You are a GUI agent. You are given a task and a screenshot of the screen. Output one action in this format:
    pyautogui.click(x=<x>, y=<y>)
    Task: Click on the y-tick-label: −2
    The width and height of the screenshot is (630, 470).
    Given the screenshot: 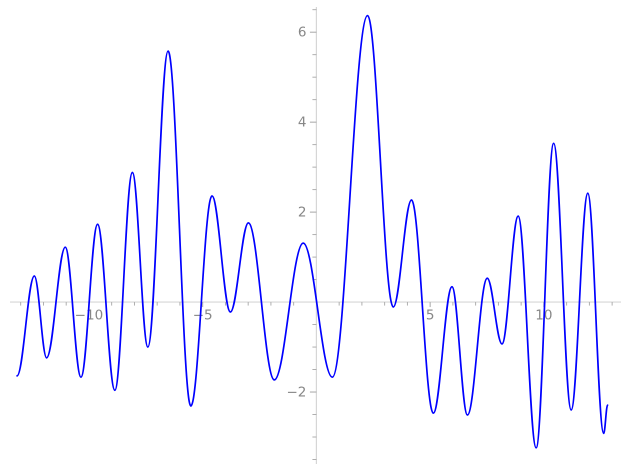 What is the action you would take?
    pyautogui.click(x=297, y=393)
    